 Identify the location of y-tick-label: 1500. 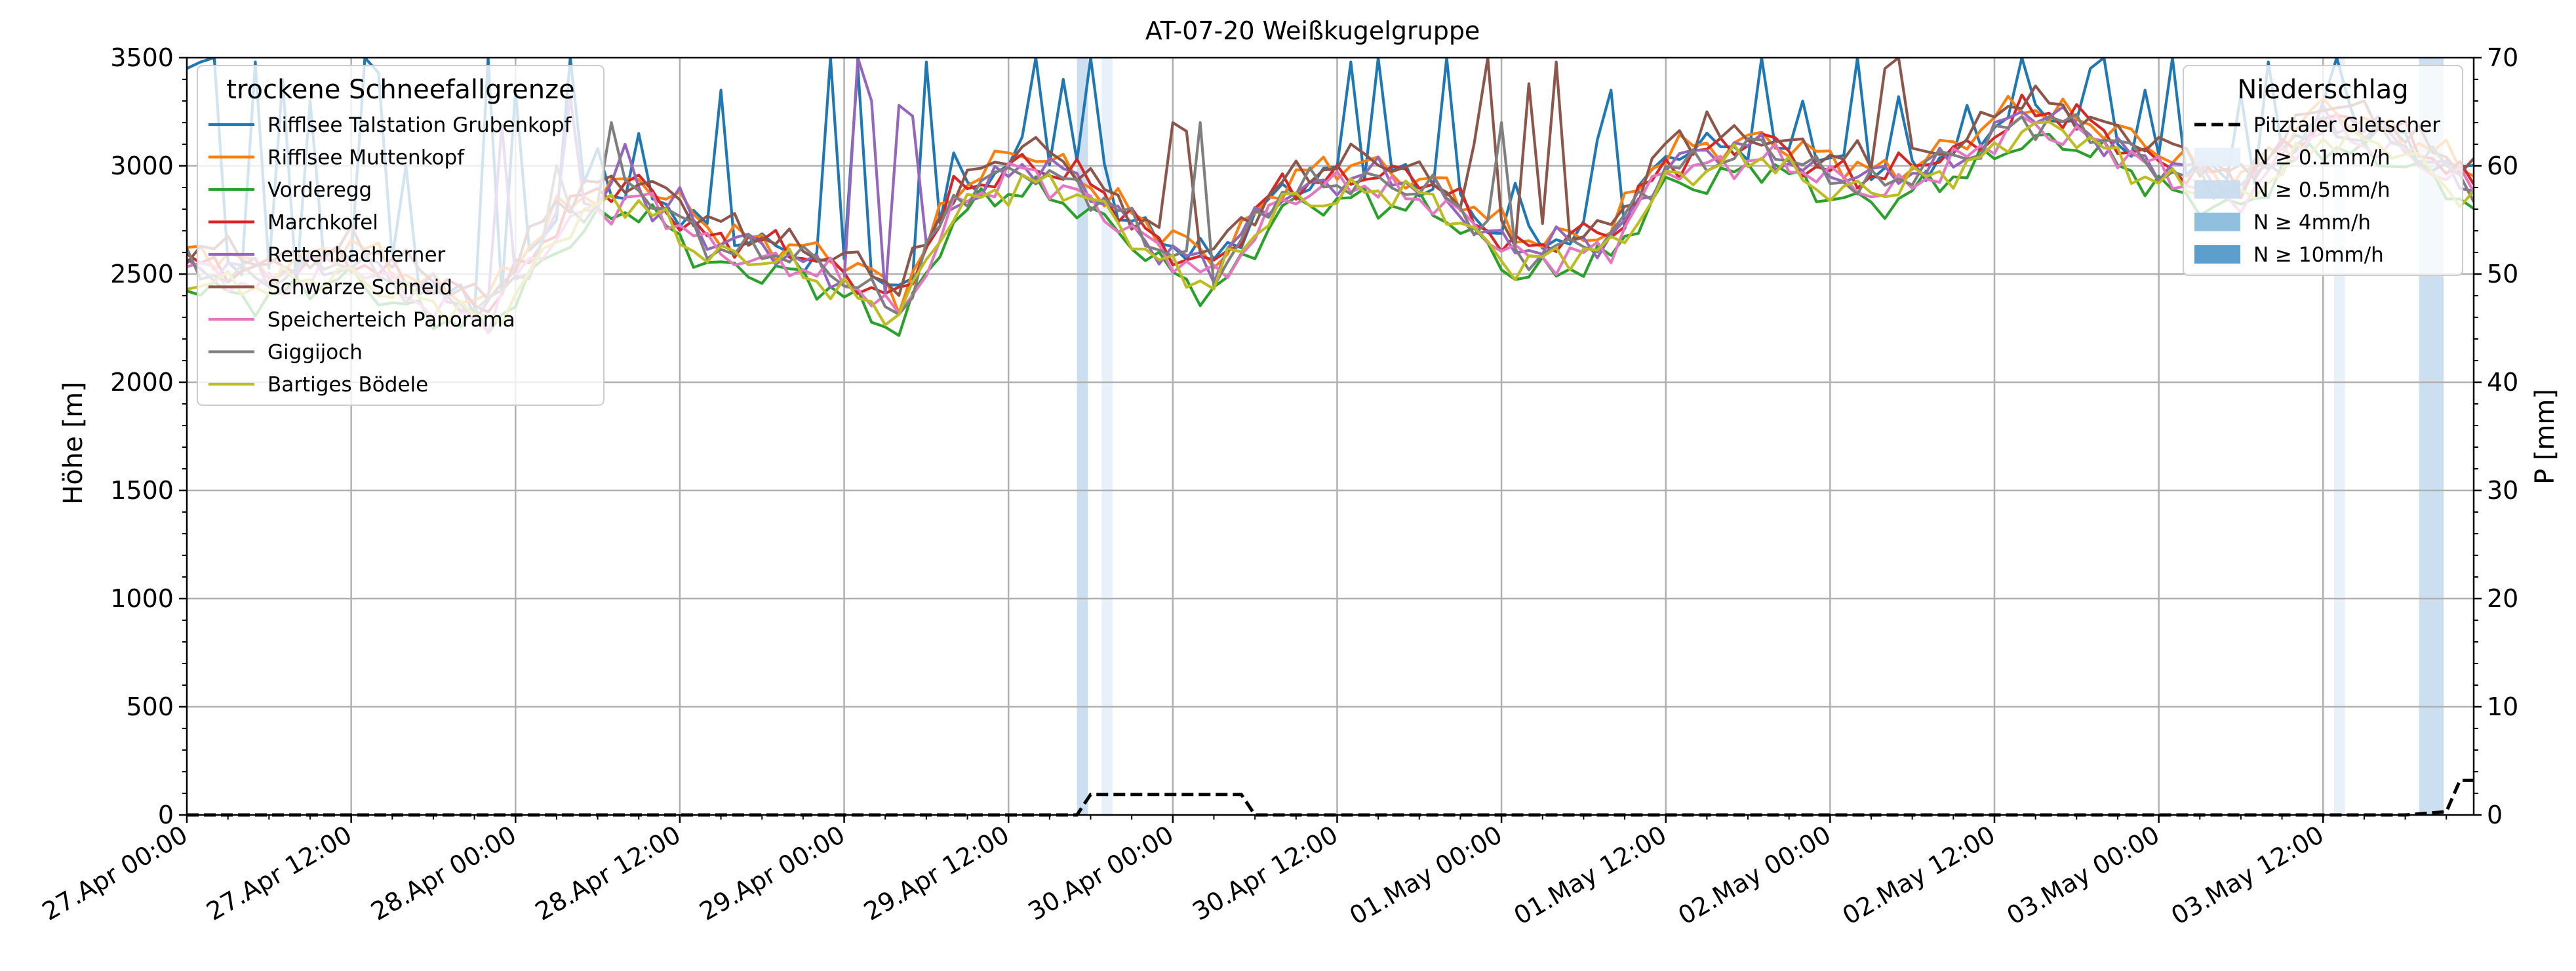
(142, 490).